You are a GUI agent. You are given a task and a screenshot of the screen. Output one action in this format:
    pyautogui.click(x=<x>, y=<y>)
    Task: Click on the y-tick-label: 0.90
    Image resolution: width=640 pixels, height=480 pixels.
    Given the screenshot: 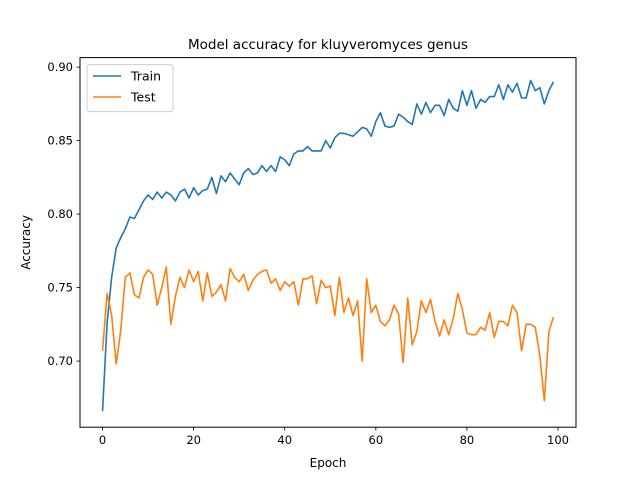 What is the action you would take?
    pyautogui.click(x=60, y=67)
    